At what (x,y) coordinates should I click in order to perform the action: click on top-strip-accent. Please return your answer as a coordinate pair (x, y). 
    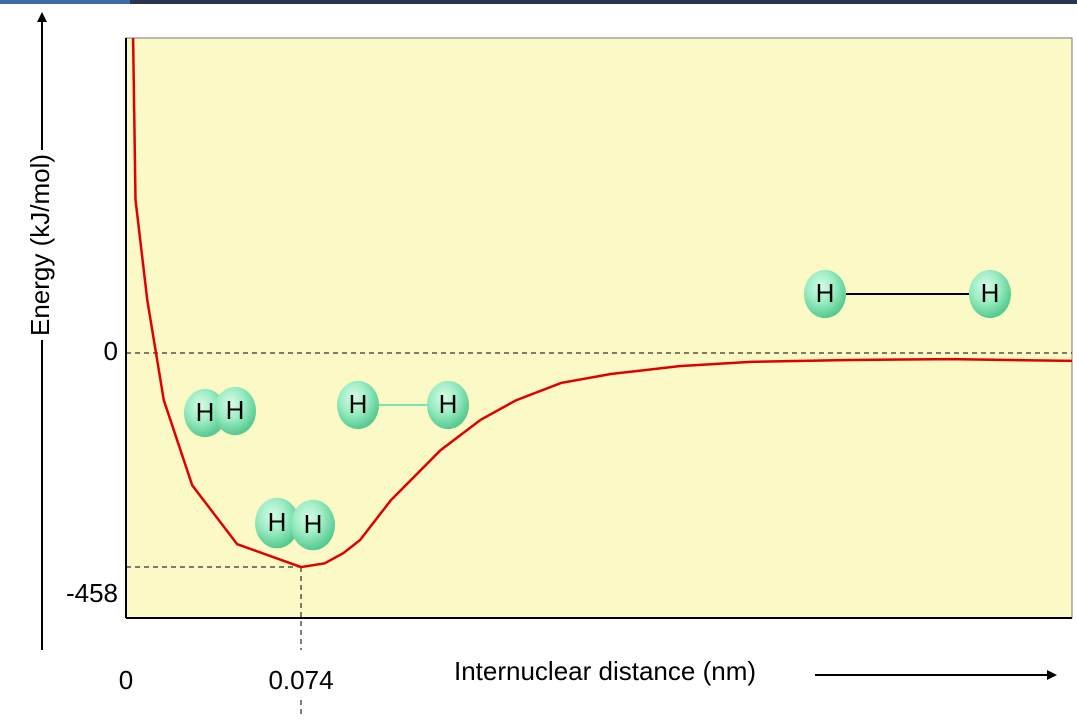
    Looking at the image, I should click on (65, 2).